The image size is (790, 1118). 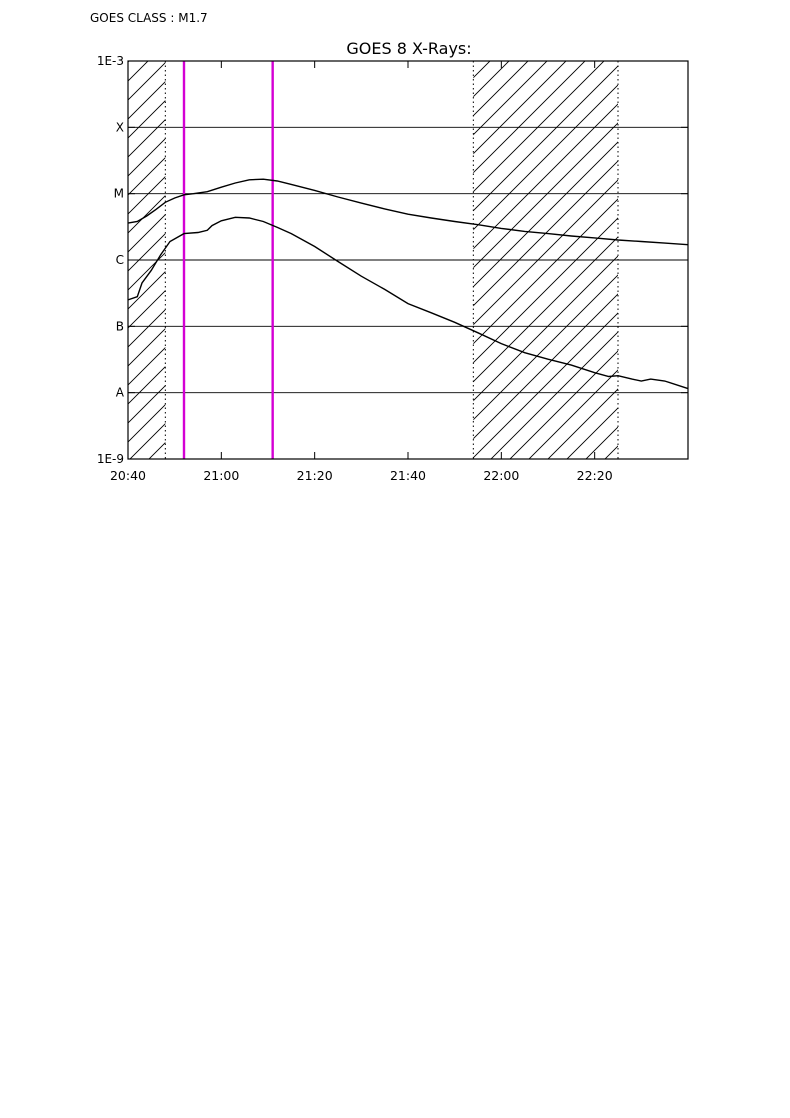 I want to click on x-tick-label: 21:00, so click(x=221, y=475).